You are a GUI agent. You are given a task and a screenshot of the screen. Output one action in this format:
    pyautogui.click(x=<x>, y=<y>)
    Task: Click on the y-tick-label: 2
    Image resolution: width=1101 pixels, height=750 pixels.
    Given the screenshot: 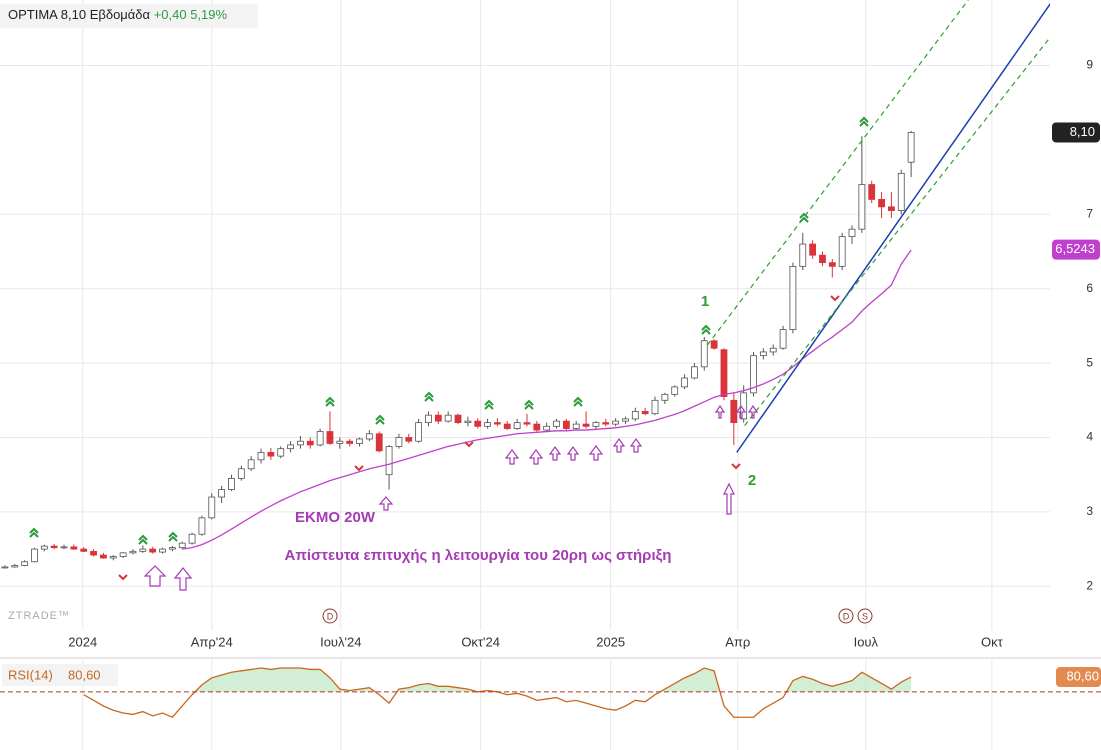 What is the action you would take?
    pyautogui.click(x=1089, y=585)
    